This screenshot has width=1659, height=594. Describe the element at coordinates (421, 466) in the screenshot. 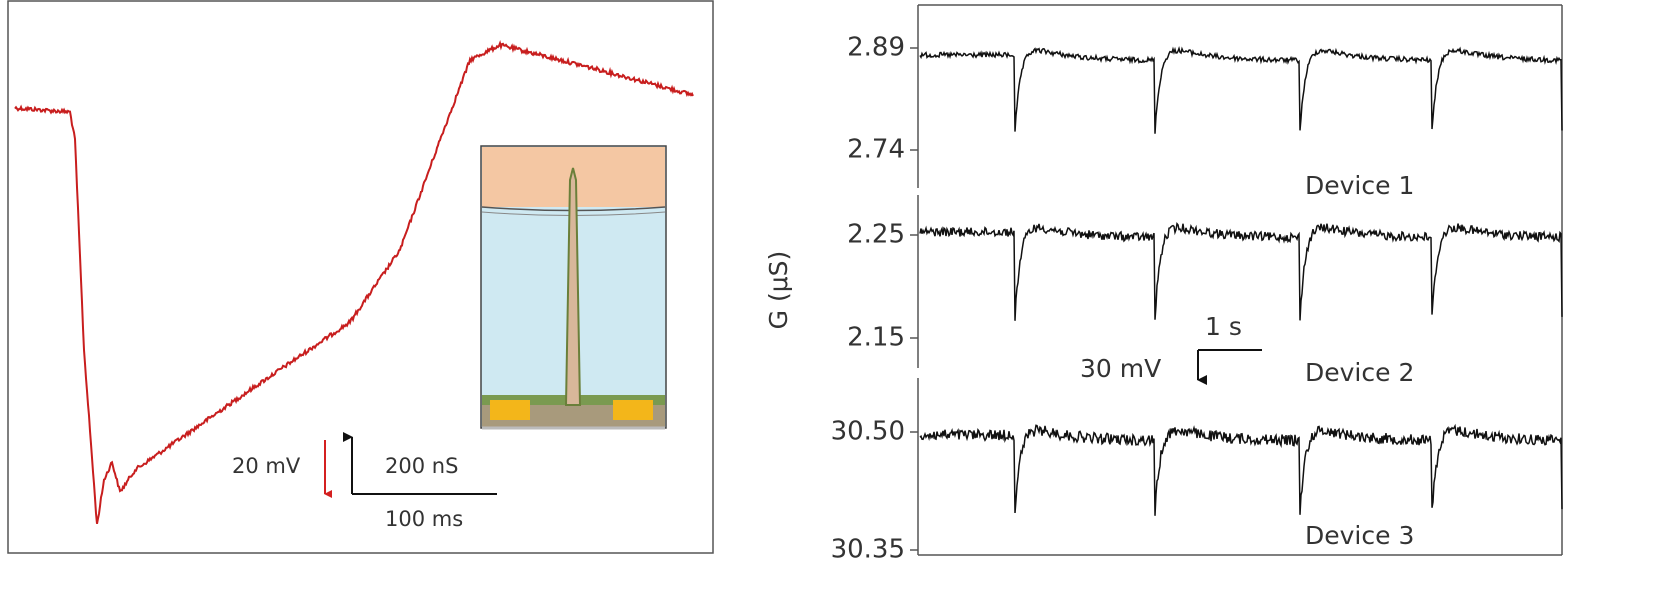

I see `conductance-label: 200 nS` at that location.